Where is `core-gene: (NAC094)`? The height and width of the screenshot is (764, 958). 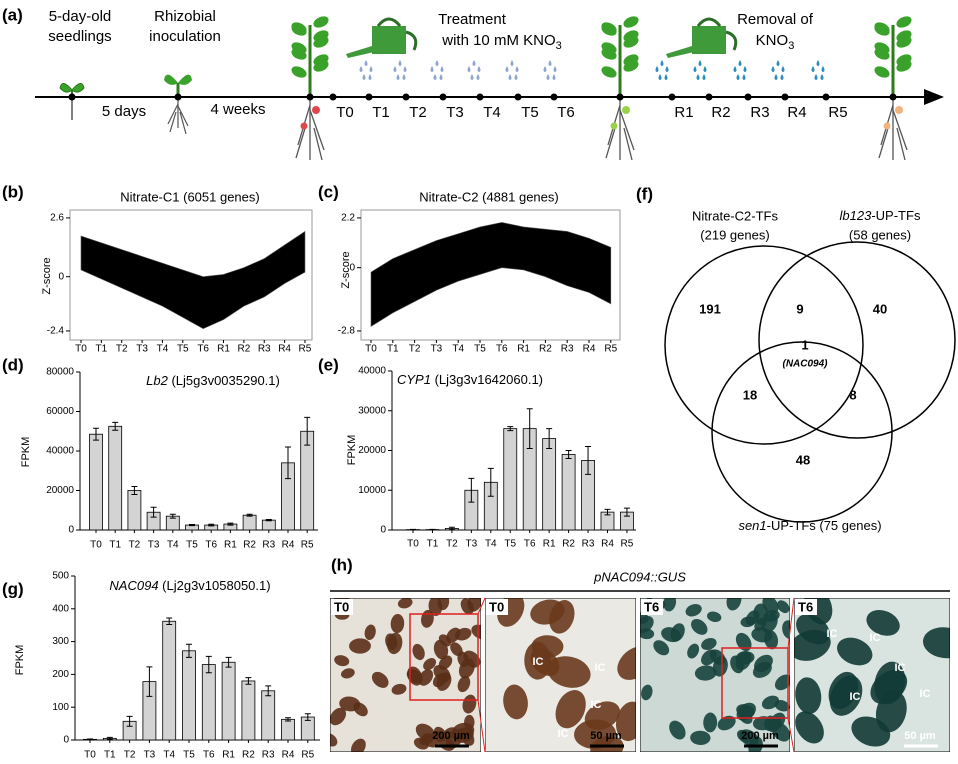 core-gene: (NAC094) is located at coordinates (805, 364).